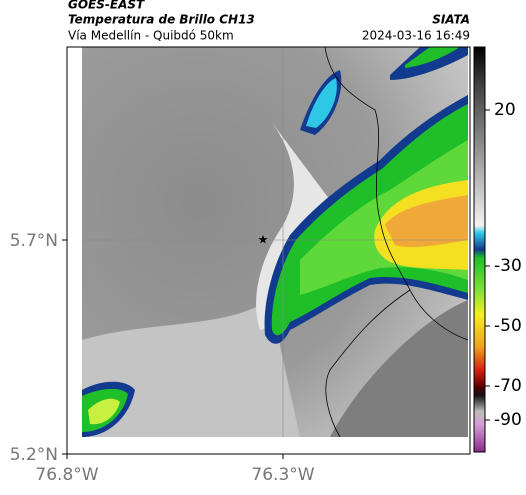  I want to click on colorbar-label: -30, so click(508, 266).